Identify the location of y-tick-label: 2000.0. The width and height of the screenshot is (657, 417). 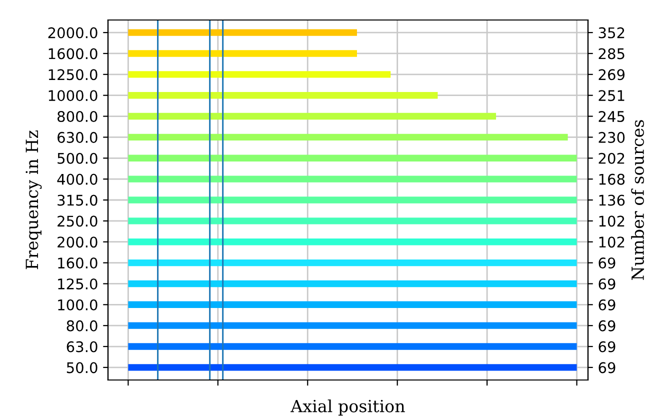
(73, 32).